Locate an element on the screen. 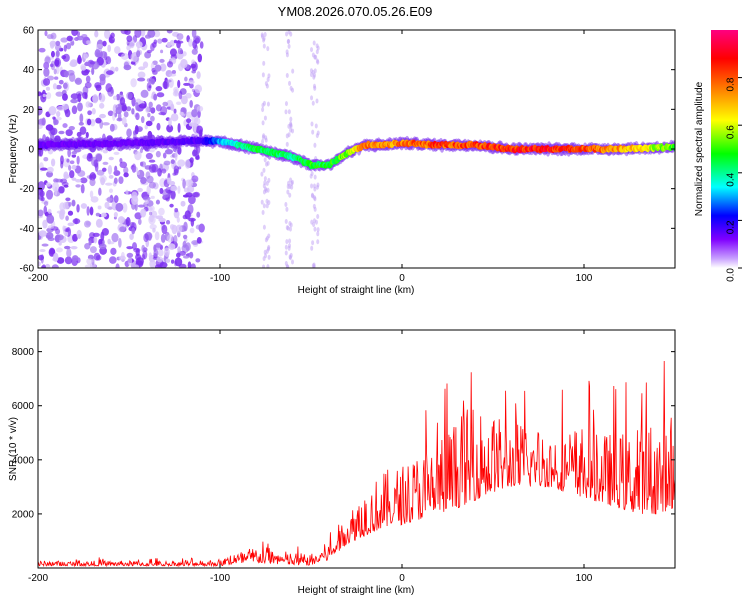 This screenshot has width=750, height=600. x-tick-label: 0 is located at coordinates (402, 578).